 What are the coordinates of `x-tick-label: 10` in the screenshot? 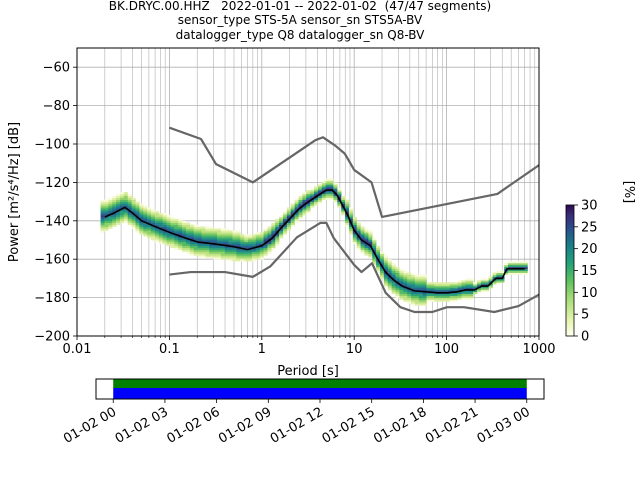 It's located at (354, 349).